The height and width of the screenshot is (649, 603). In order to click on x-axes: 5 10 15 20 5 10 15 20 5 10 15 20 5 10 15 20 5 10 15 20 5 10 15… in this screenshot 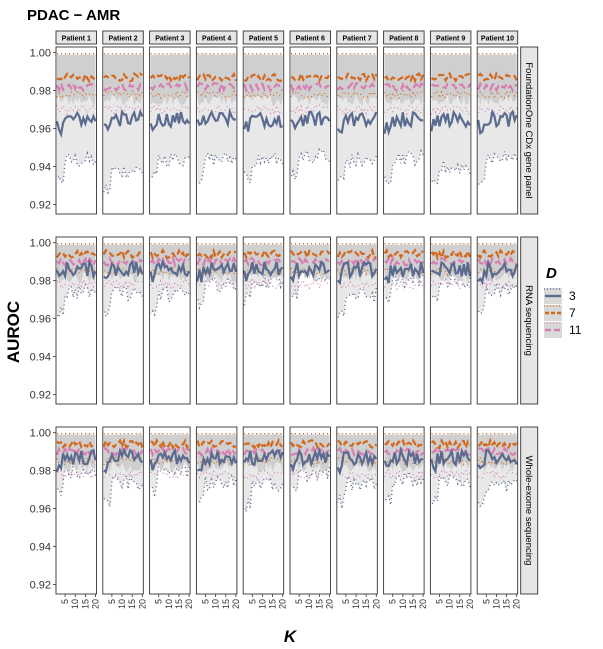, I will do `click(291, 601)`.